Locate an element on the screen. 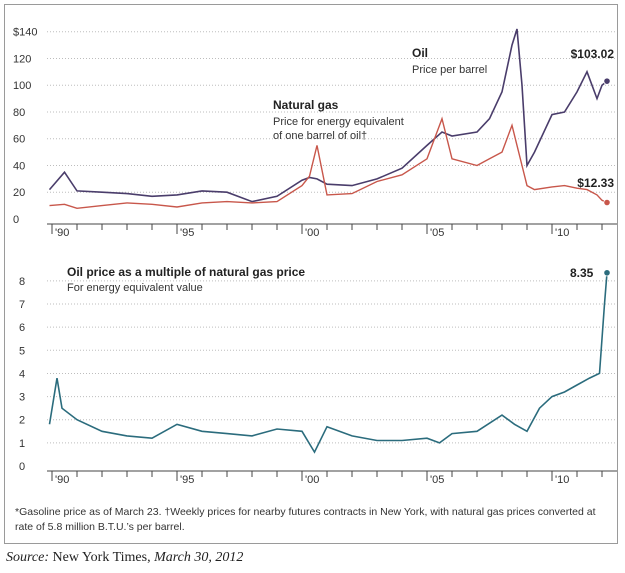  natural-gas-price-line is located at coordinates (328, 163).